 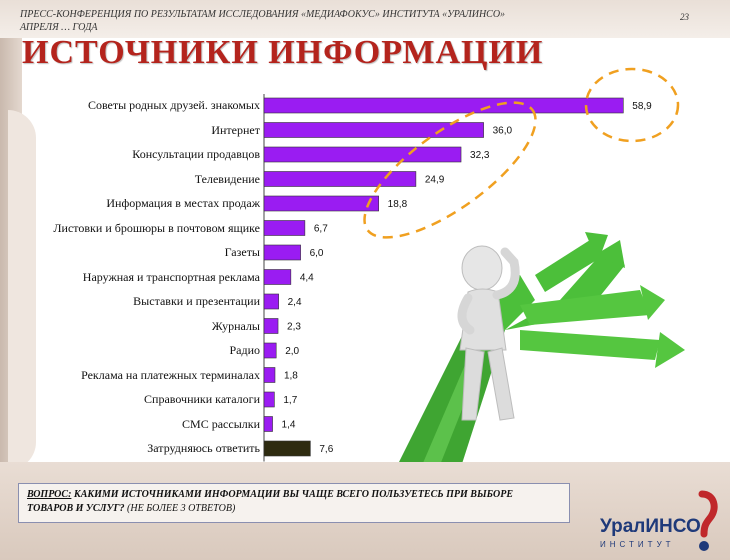 I want to click on category-tick-label: Реклама на платежных терминалах, so click(x=170, y=374).